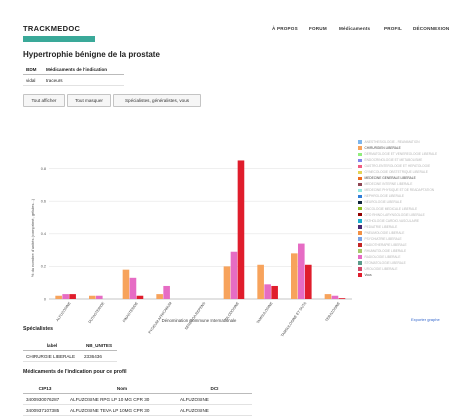 This screenshot has height=418, width=450. Describe the element at coordinates (43, 267) in the screenshot. I see `y-tick-label: 0.2` at that location.